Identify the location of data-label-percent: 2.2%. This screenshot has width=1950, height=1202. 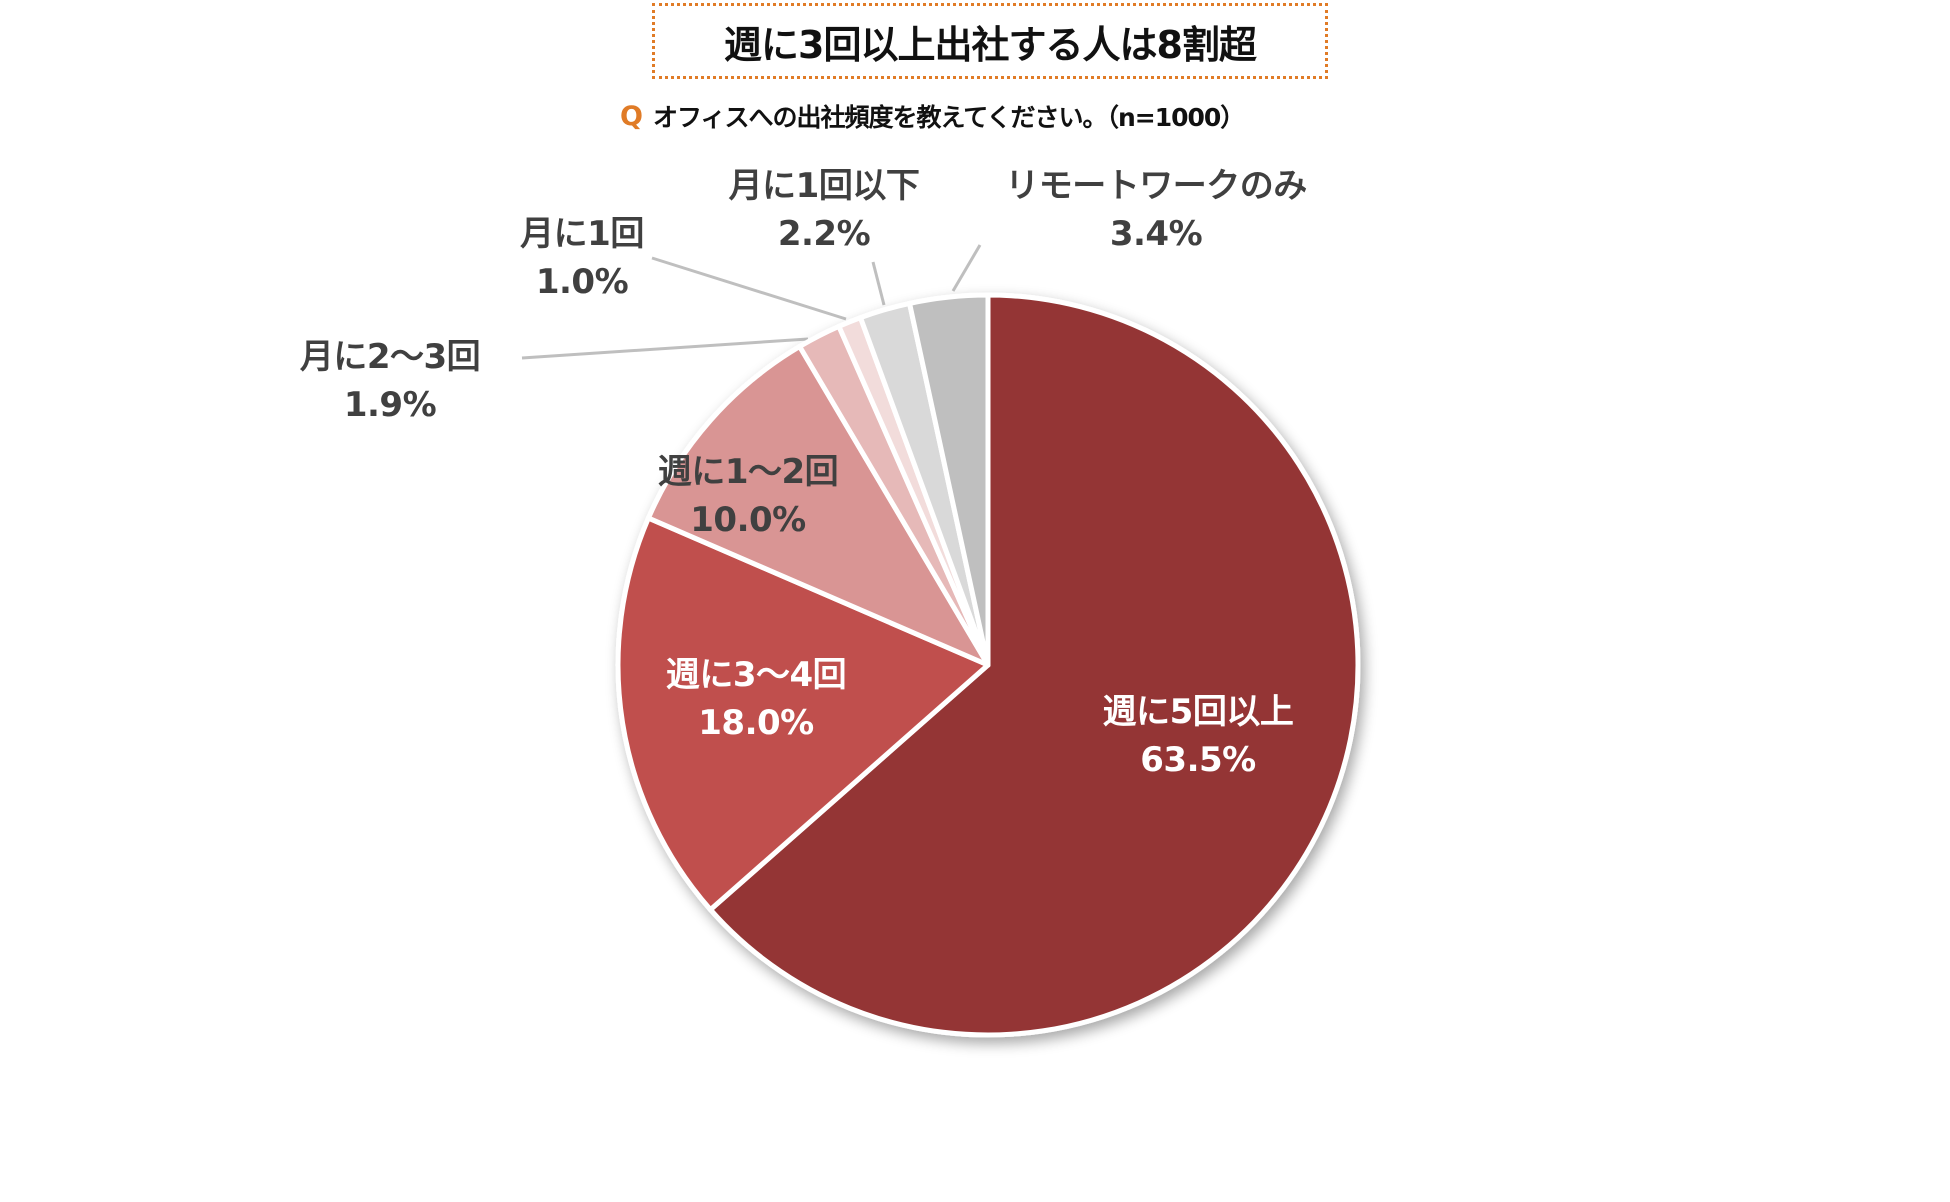
(824, 234).